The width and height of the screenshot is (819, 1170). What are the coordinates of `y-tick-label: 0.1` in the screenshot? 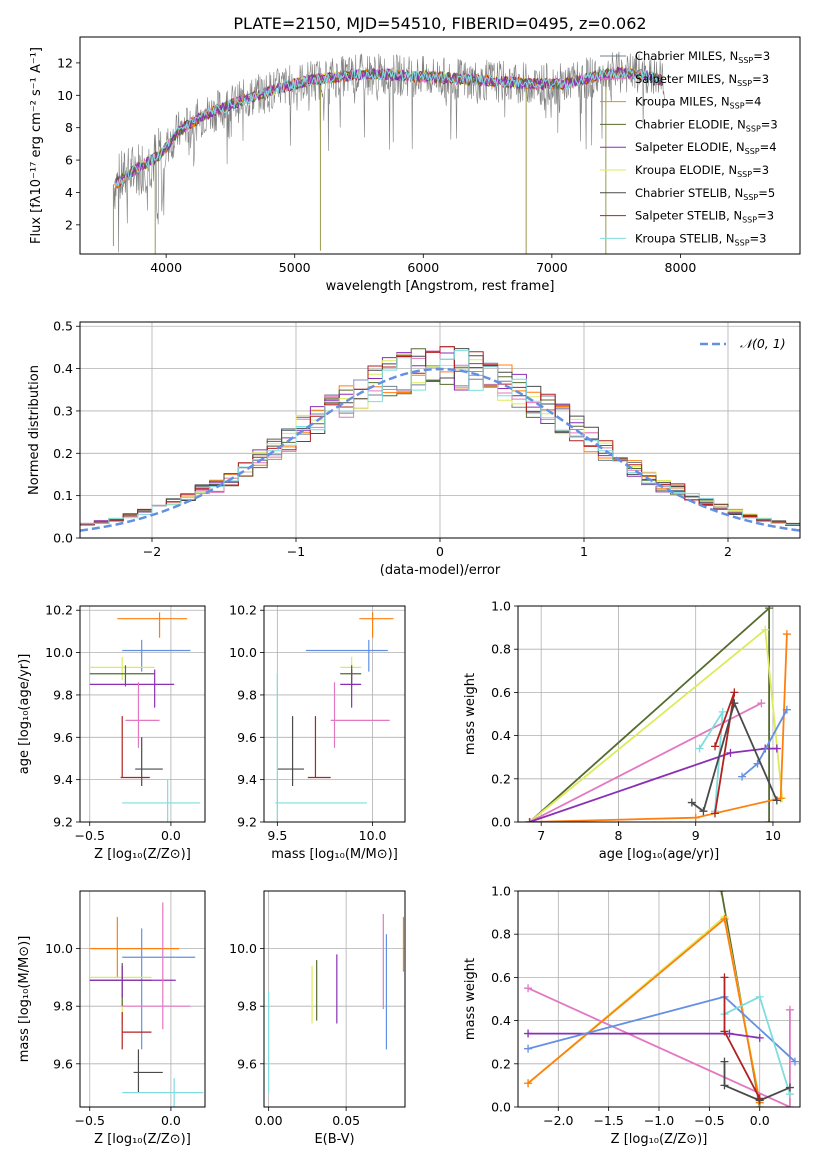 It's located at (63, 495).